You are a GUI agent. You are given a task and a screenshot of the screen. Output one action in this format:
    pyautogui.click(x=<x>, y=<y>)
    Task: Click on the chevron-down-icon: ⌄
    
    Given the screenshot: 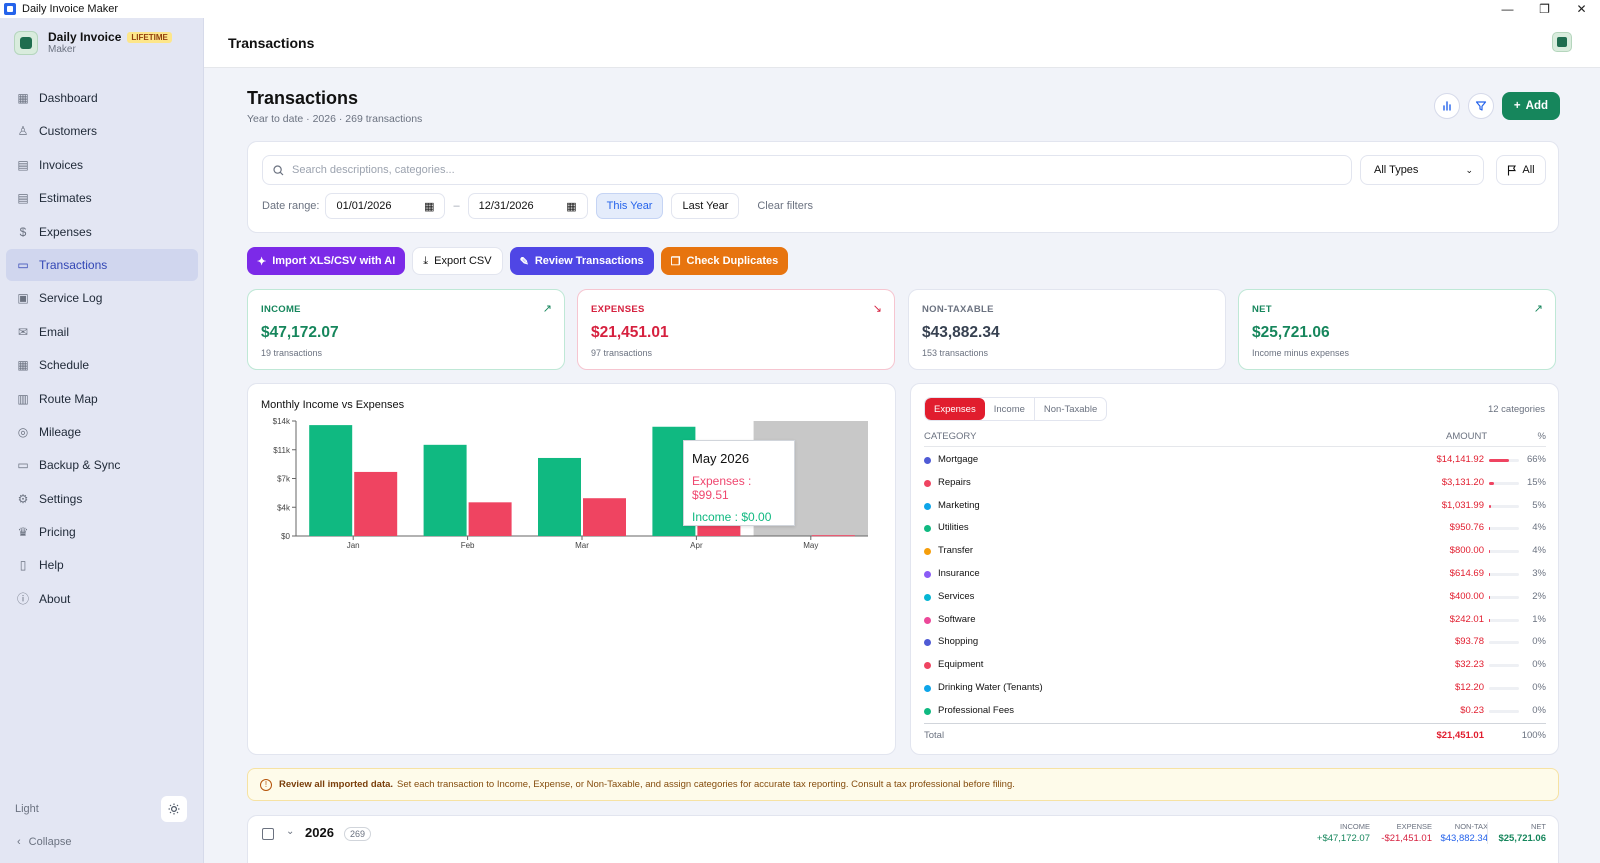 What is the action you would take?
    pyautogui.click(x=290, y=831)
    